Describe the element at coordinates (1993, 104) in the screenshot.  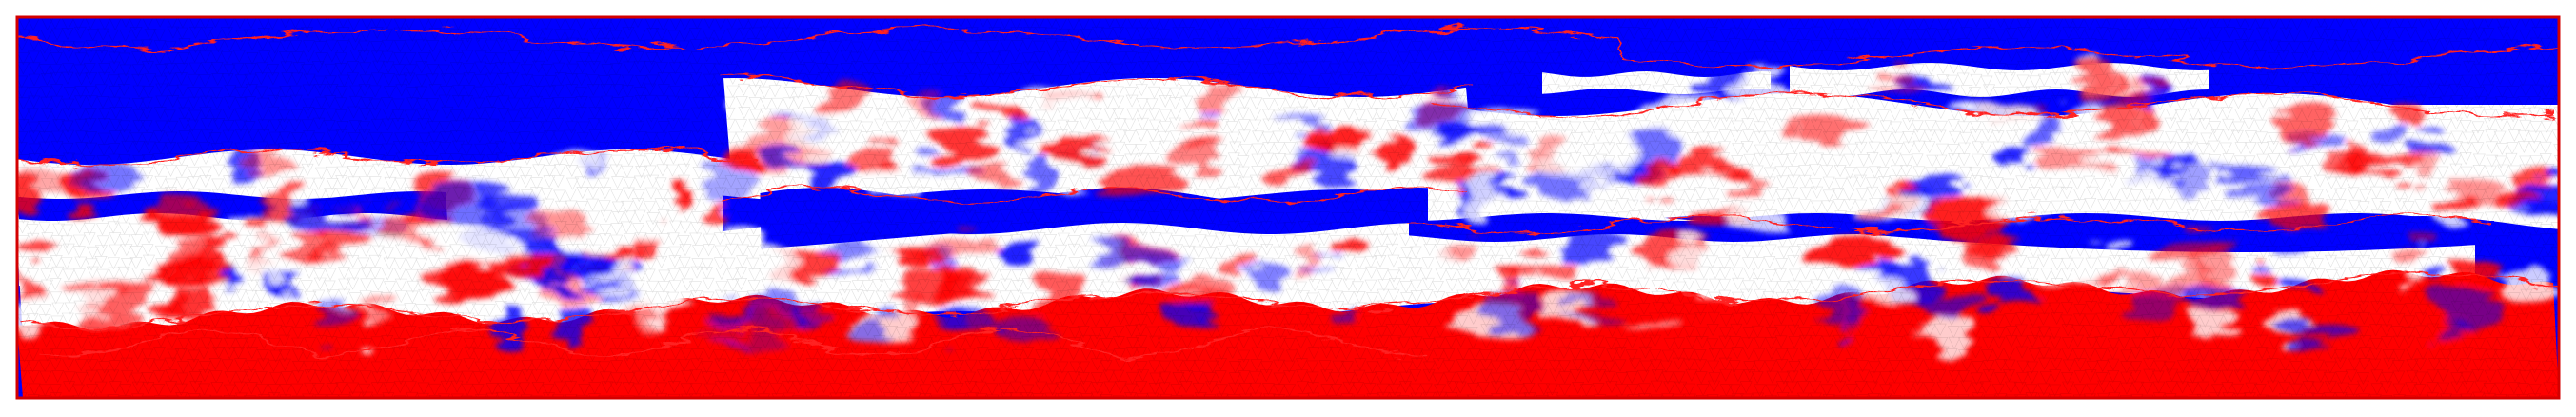
I see `right-upper-contour` at that location.